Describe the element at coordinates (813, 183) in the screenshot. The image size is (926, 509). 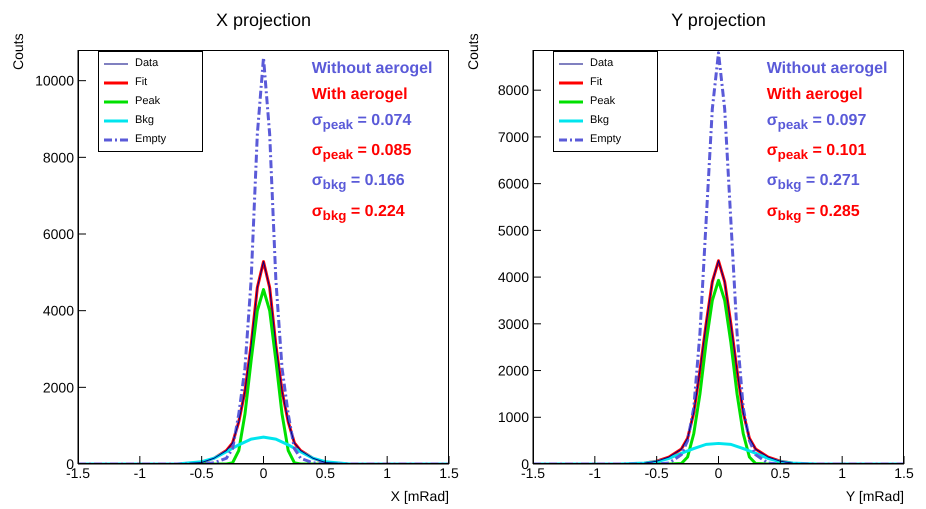
I see `annotation: σ$_{bkg}$ = 0.271` at that location.